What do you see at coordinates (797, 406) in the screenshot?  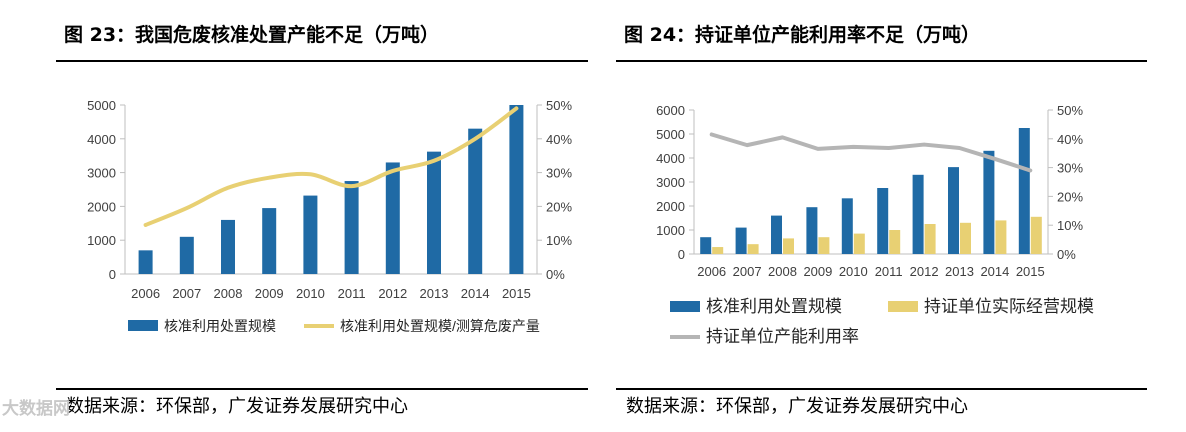 I see `figure-24-source: 数据来源：环保部，广发证券发展研究中心` at bounding box center [797, 406].